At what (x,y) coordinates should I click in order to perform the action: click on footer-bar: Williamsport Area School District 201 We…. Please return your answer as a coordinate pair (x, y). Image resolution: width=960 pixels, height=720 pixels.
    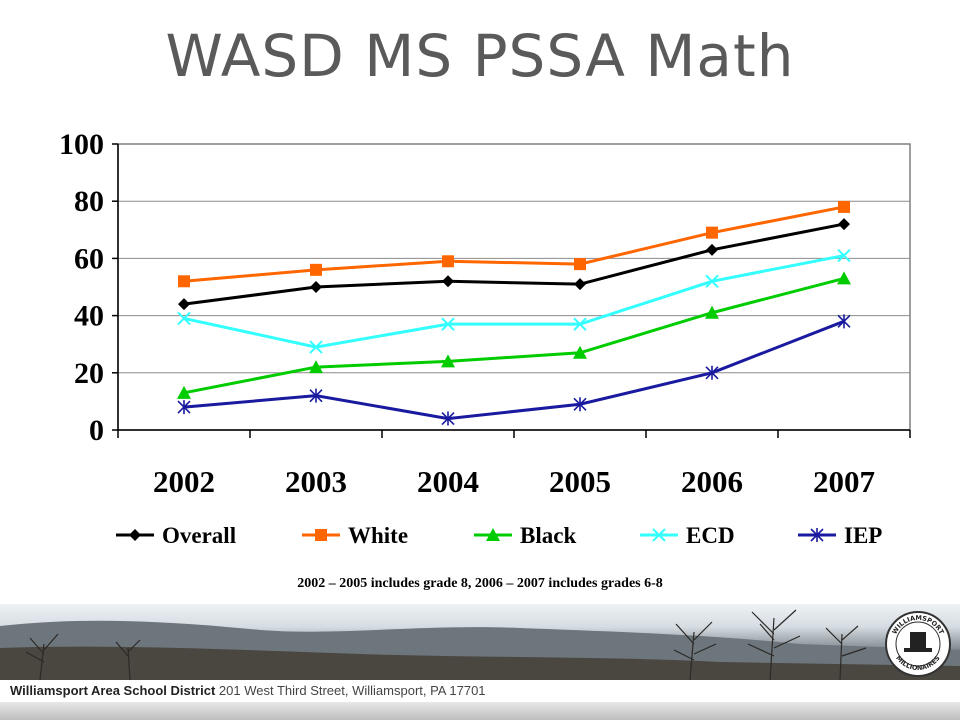
    Looking at the image, I should click on (480, 691).